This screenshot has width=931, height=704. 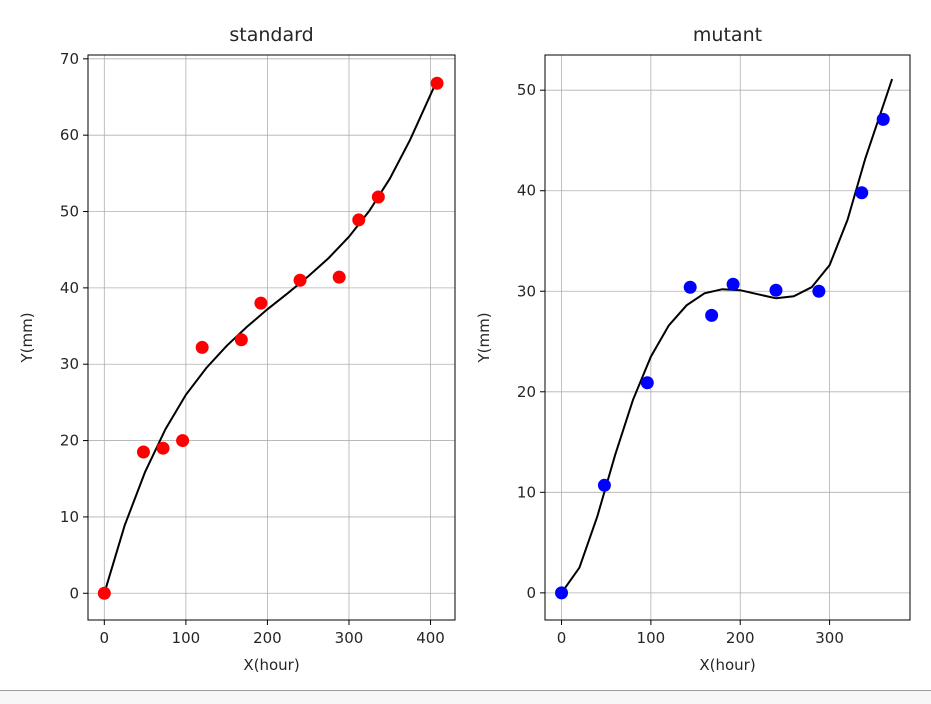 I want to click on window-bottom-edge, so click(x=465, y=697).